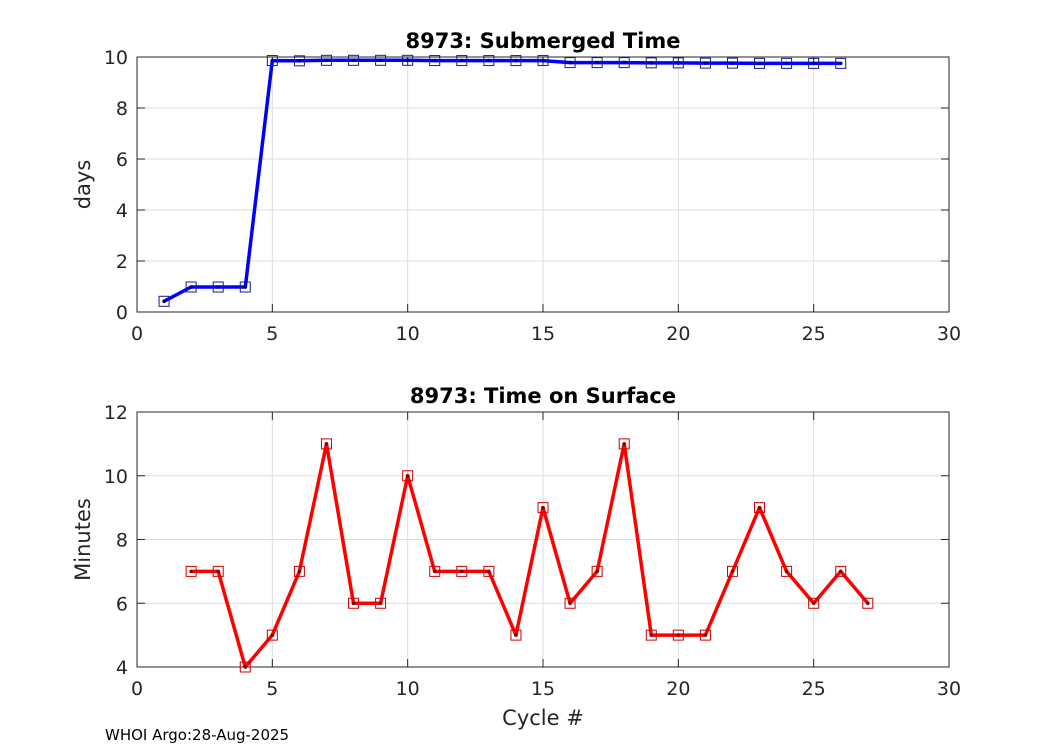 The height and width of the screenshot is (750, 1050). Describe the element at coordinates (122, 211) in the screenshot. I see `chart0-y-tick-label: 4` at that location.